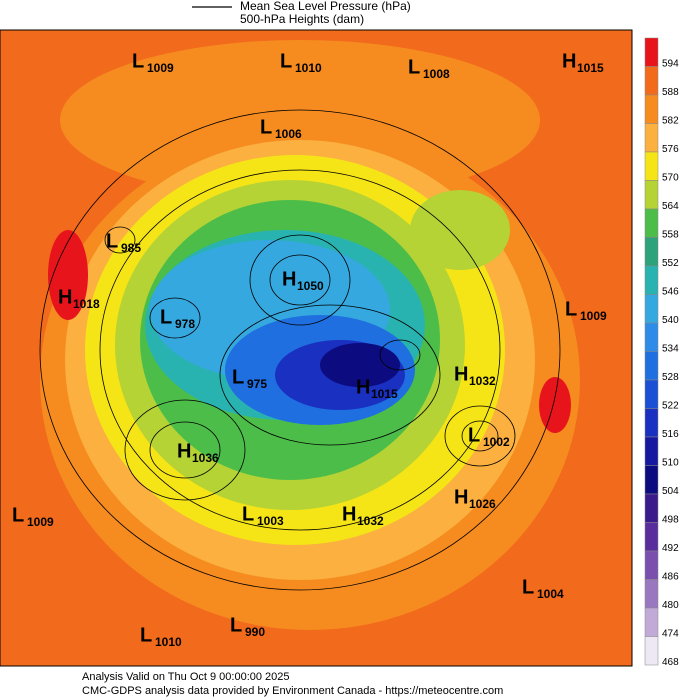 This screenshot has height=700, width=680. Describe the element at coordinates (670, 662) in the screenshot. I see `colorbar-label: 468` at that location.